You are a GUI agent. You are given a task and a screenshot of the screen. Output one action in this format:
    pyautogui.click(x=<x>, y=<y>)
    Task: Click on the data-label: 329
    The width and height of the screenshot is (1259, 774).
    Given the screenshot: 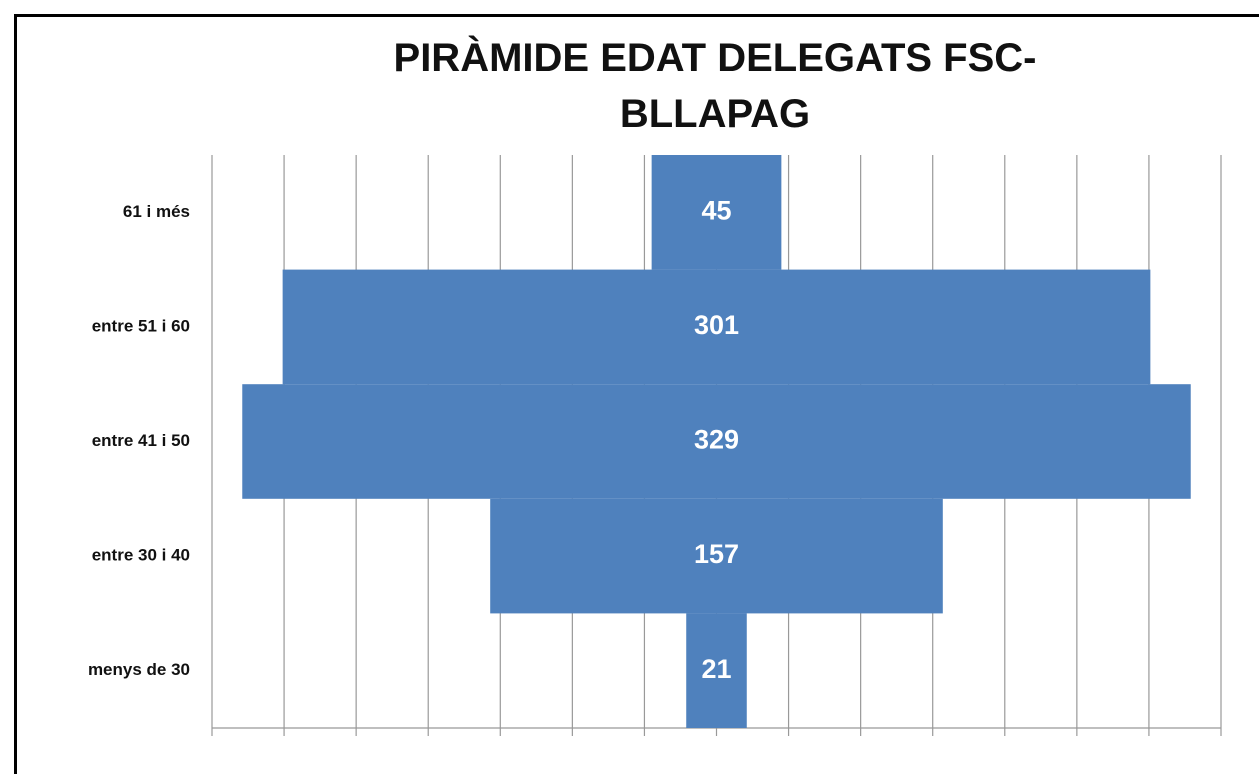 What is the action you would take?
    pyautogui.click(x=716, y=440)
    